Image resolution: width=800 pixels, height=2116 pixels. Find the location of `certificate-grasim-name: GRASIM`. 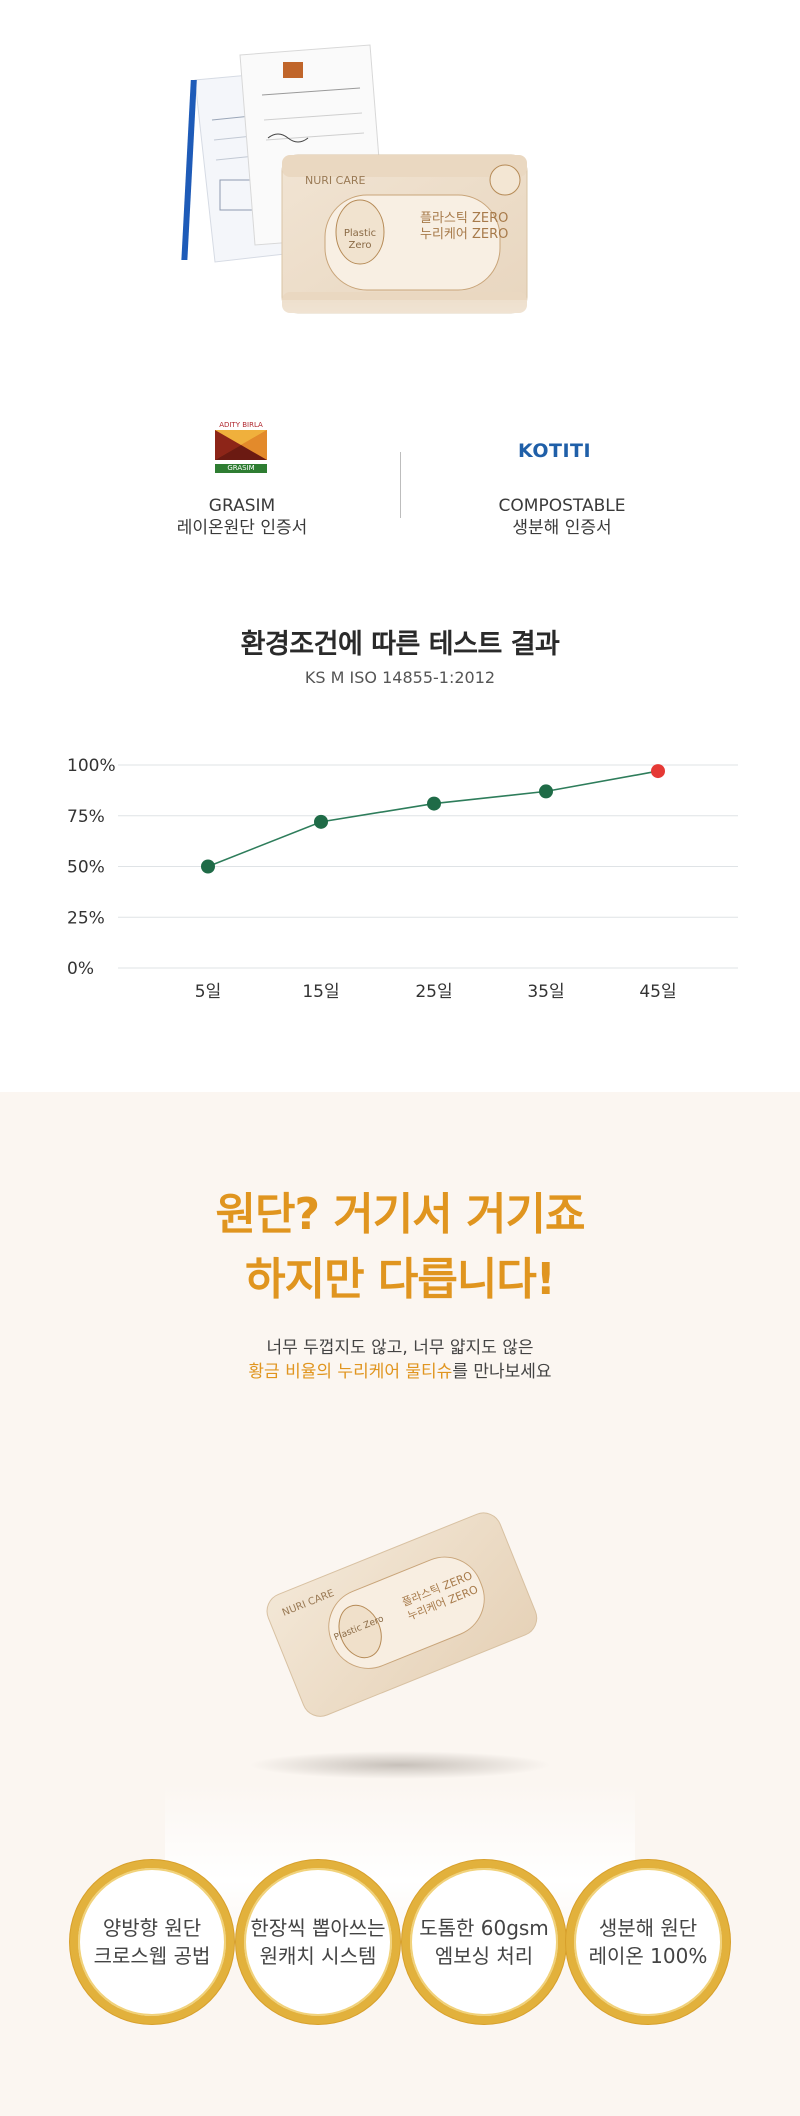

certificate-grasim-name: GRASIM is located at coordinates (242, 506).